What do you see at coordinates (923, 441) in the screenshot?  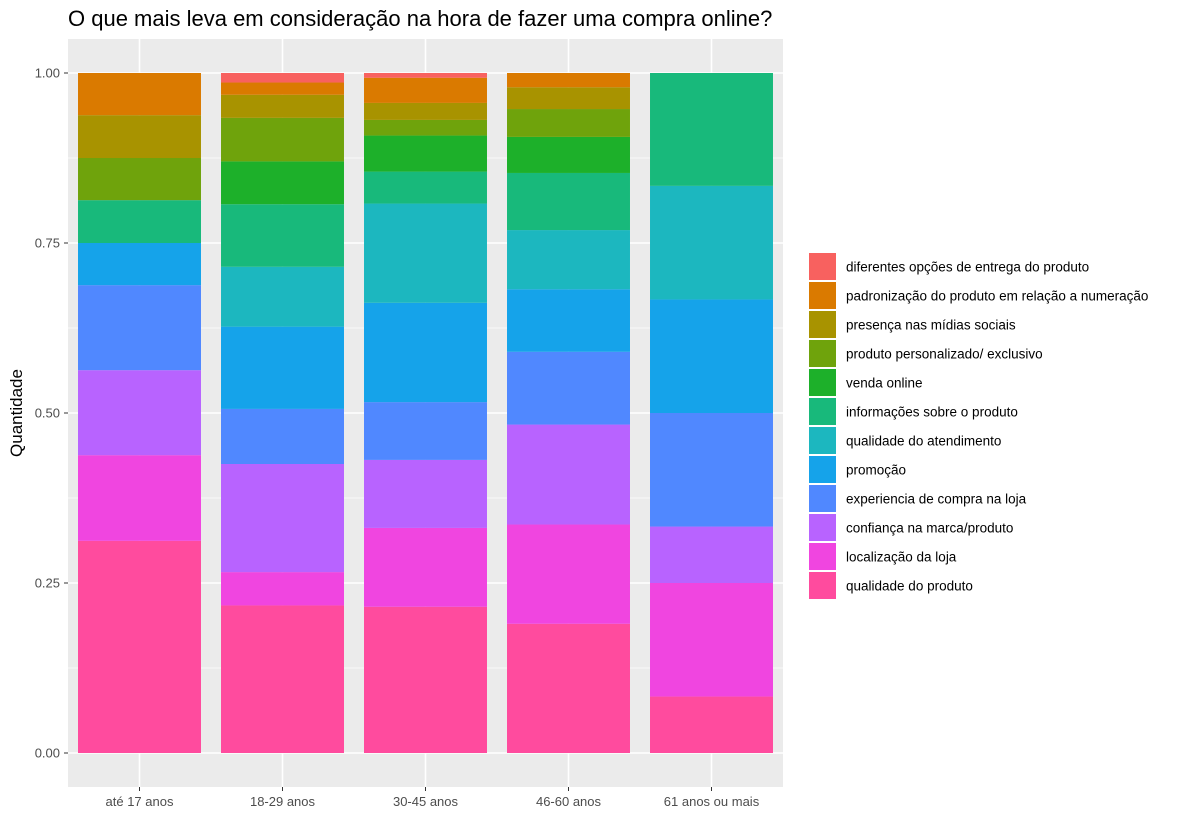 I see `legend-label: qualidade do atendimento` at bounding box center [923, 441].